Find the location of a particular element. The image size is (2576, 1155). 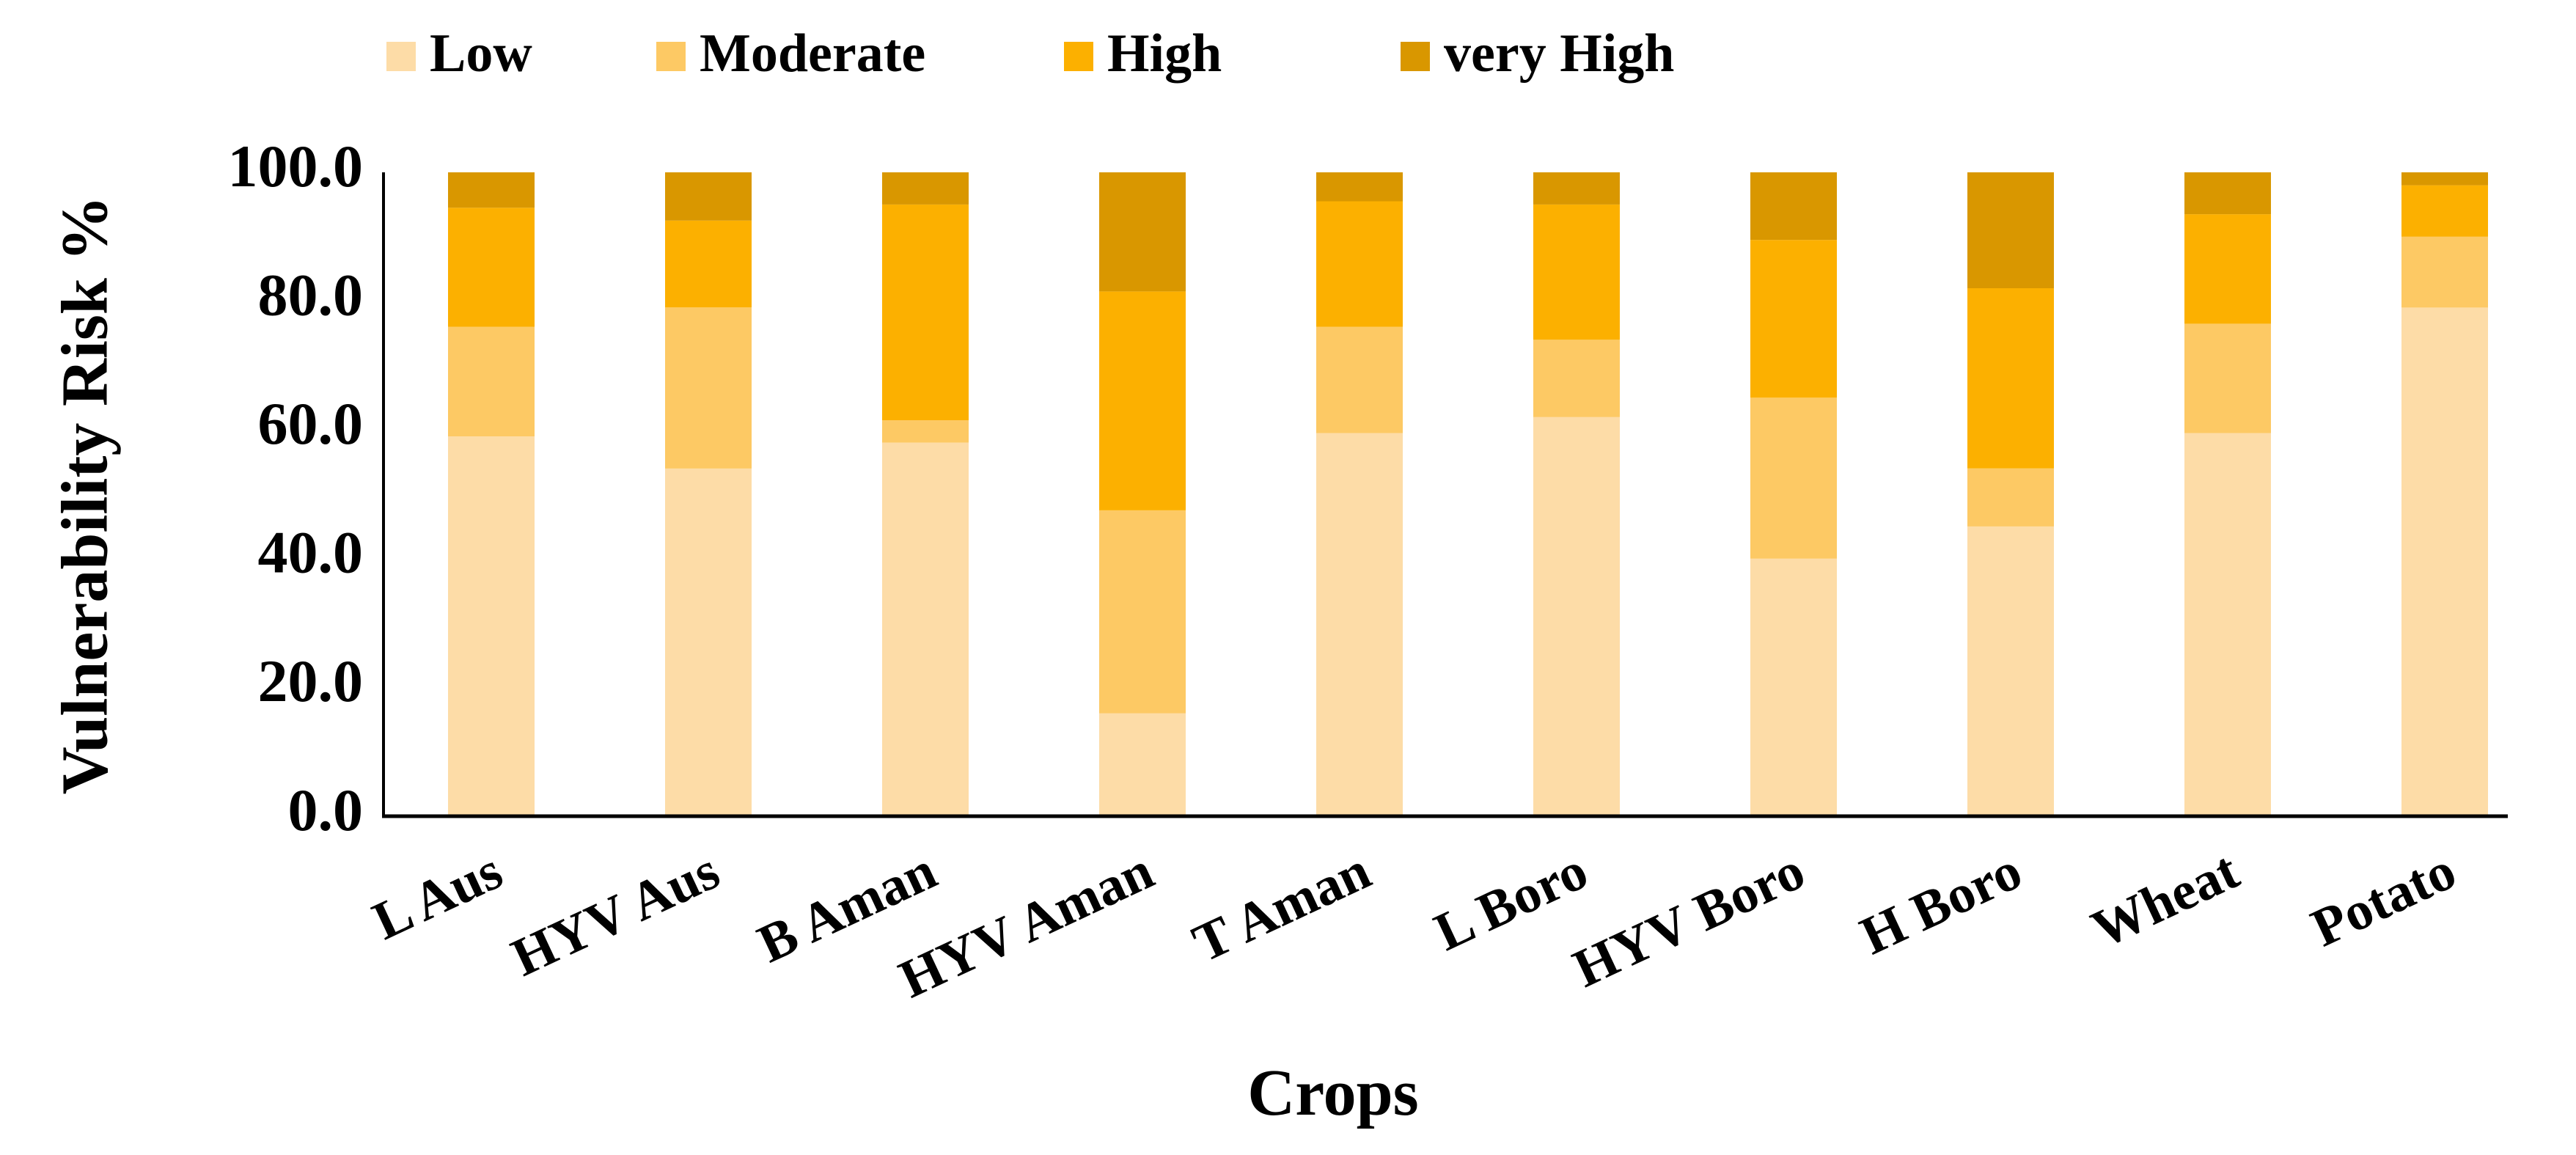

bar-h-boro-very-high is located at coordinates (2011, 230).